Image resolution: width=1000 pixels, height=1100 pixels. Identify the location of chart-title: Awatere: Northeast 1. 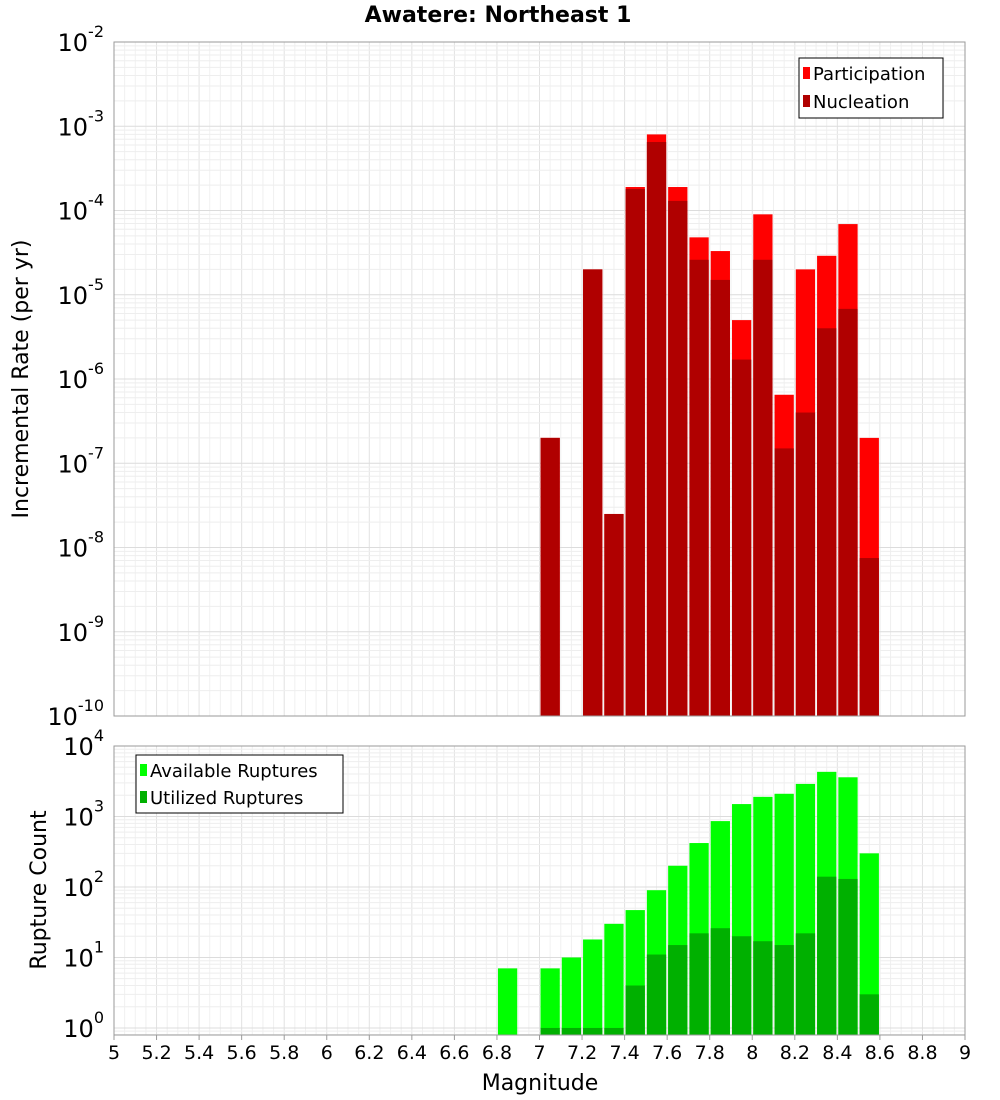
(498, 15).